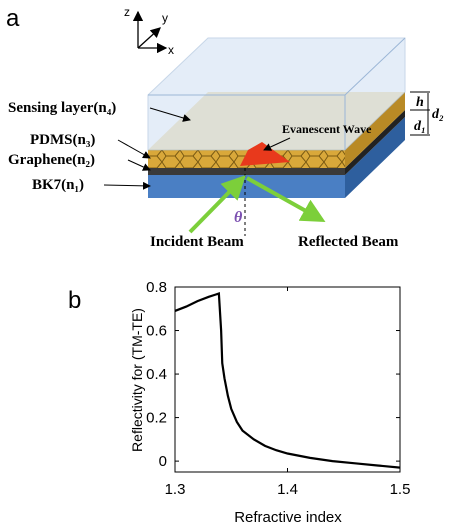 Image resolution: width=455 pixels, height=528 pixels. Describe the element at coordinates (266, 140) in the screenshot. I see `label-arrows` at that location.